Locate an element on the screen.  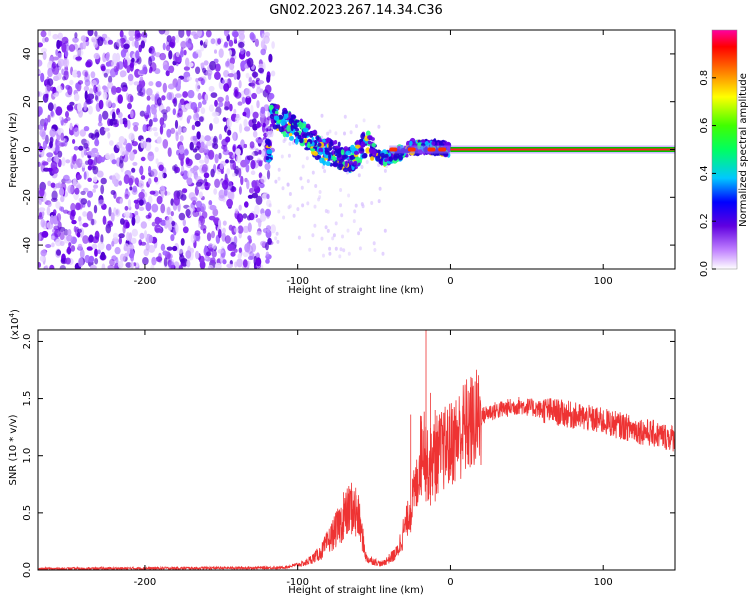
colorbar-ticks: 0.0 0.2 0.4 0.6 0.8 is located at coordinates (707, 173).